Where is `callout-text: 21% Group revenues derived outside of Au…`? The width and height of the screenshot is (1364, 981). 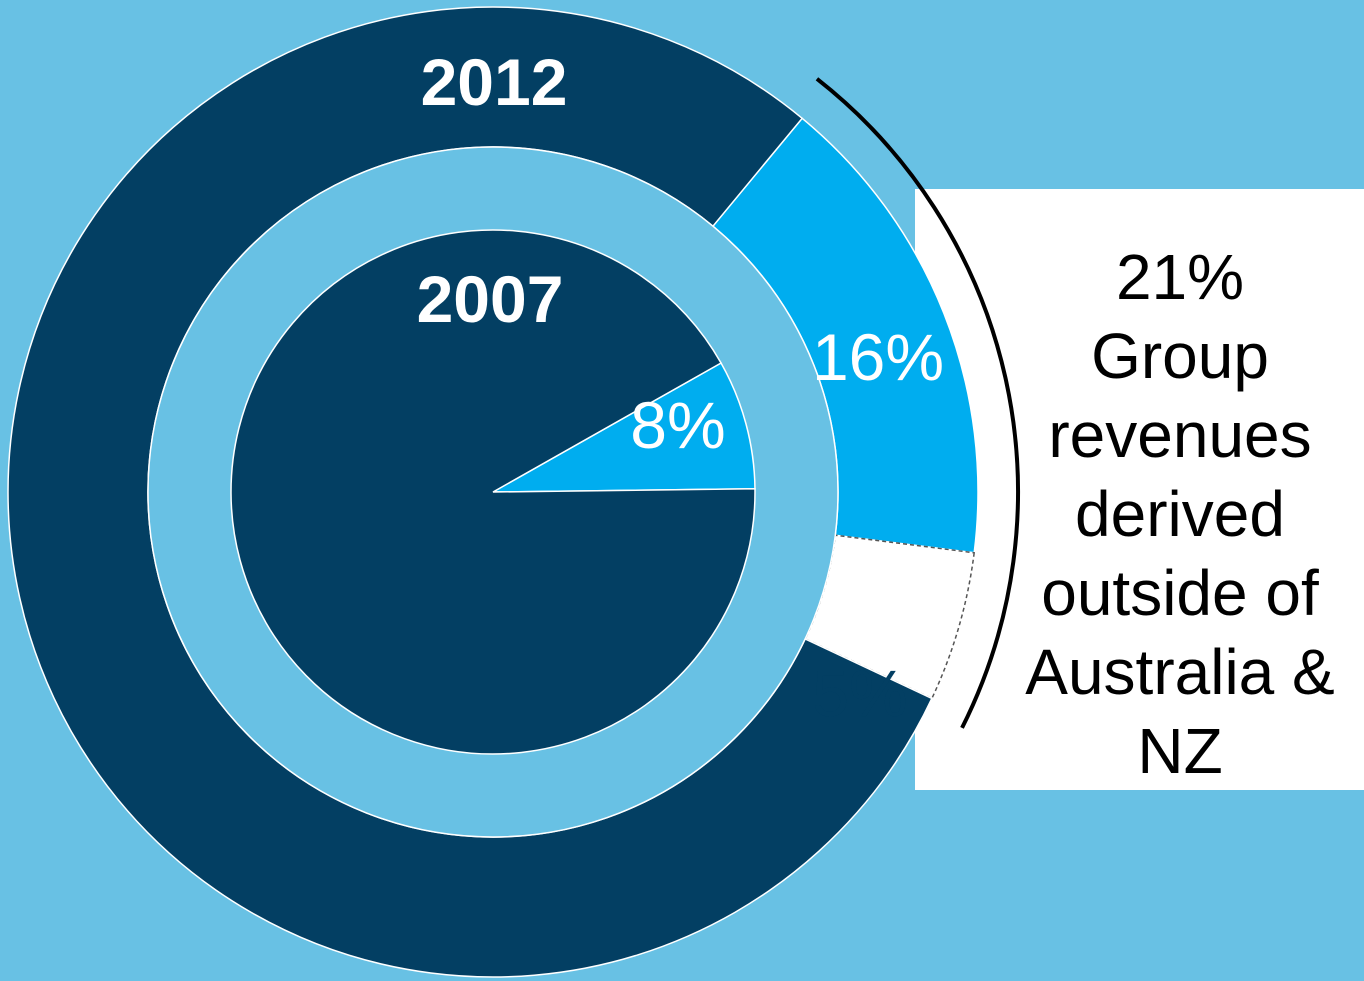
callout-text: 21% Group revenues derived outside of Au… is located at coordinates (1180, 514).